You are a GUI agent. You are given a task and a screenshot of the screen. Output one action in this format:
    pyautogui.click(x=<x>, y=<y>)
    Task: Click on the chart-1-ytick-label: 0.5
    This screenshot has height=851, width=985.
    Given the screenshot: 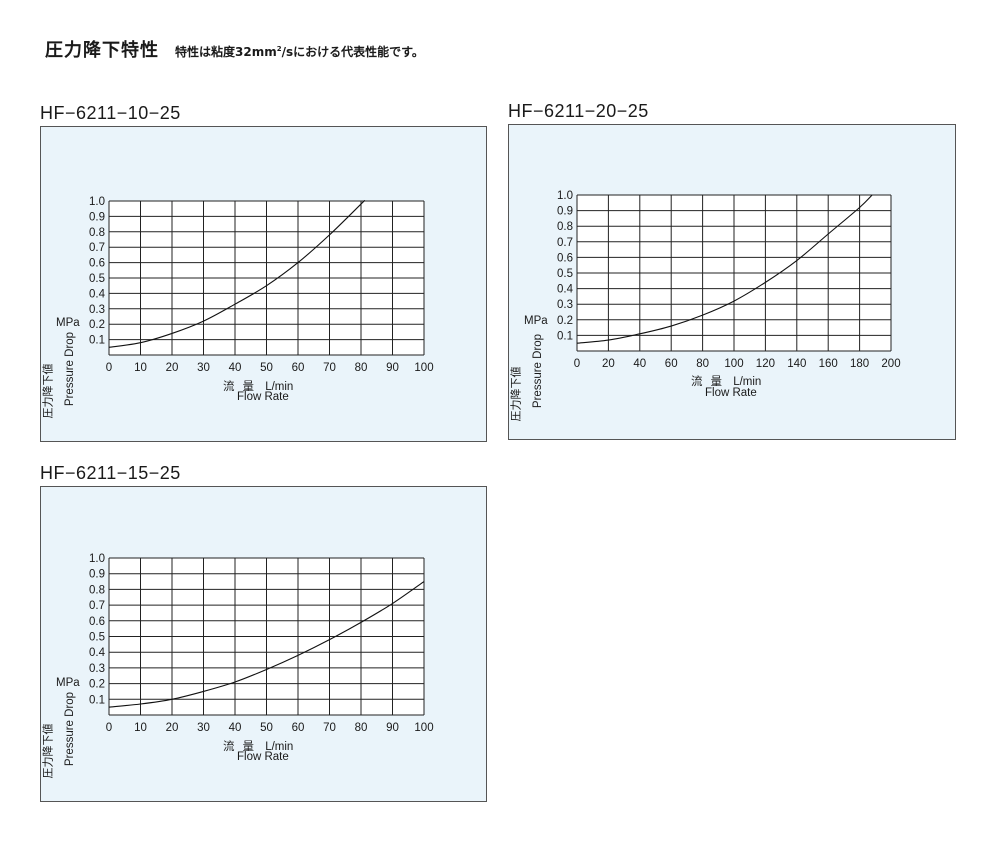 What is the action you would take?
    pyautogui.click(x=97, y=279)
    